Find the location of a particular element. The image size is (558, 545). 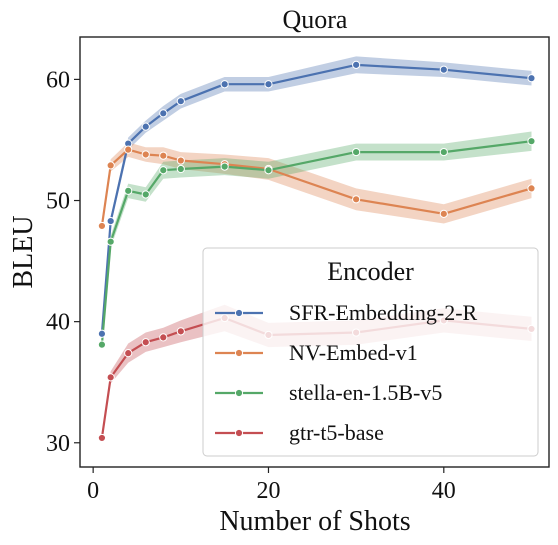

legend-label-gtr-t5-base: gtr-t5-base is located at coordinates (336, 432).